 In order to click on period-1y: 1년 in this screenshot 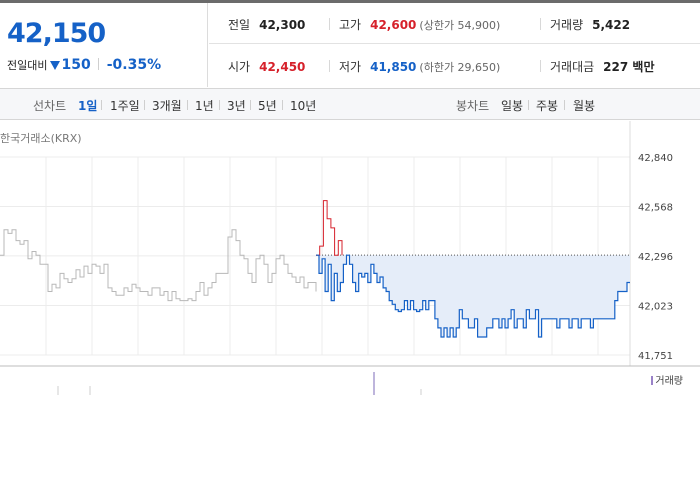, I will do `click(204, 106)`.